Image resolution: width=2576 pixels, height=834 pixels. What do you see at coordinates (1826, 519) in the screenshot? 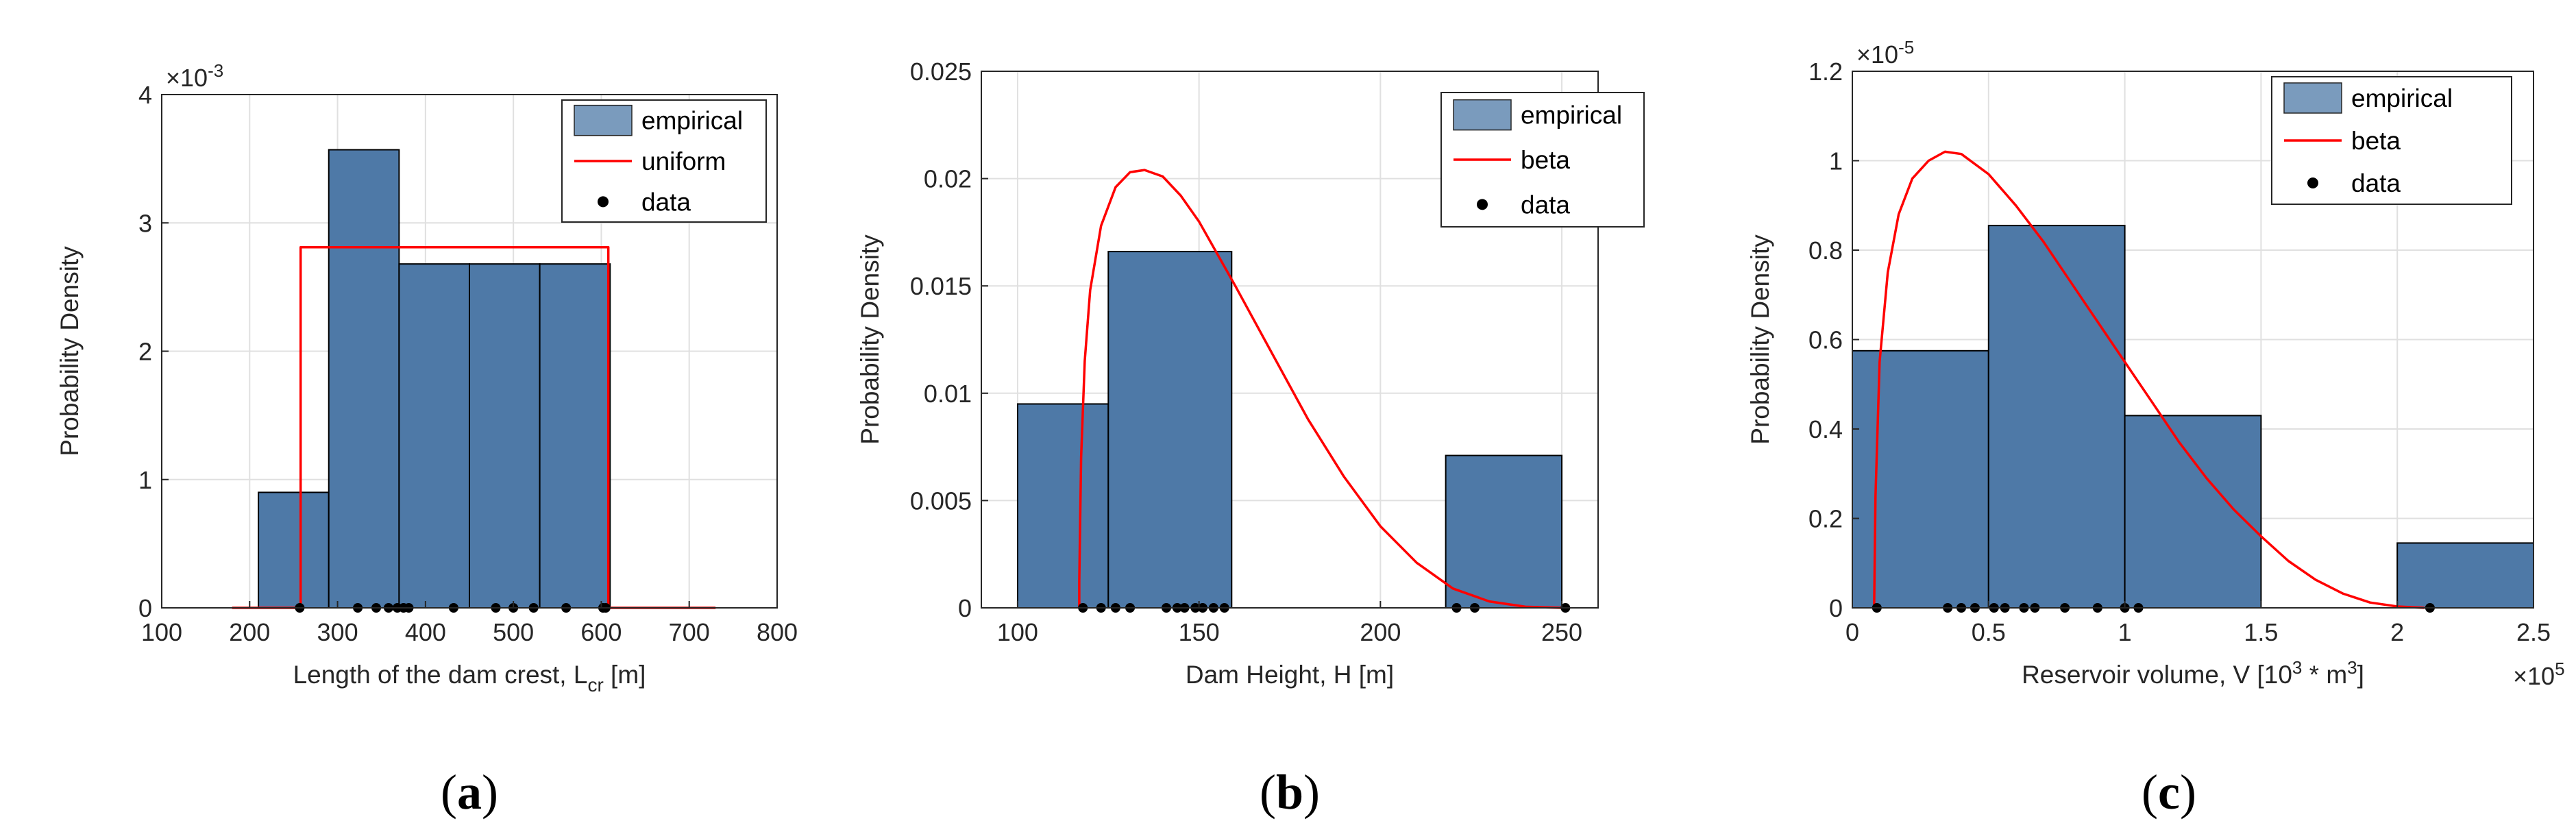
I see `panel-c-ytick-label-1: 0.2` at bounding box center [1826, 519].